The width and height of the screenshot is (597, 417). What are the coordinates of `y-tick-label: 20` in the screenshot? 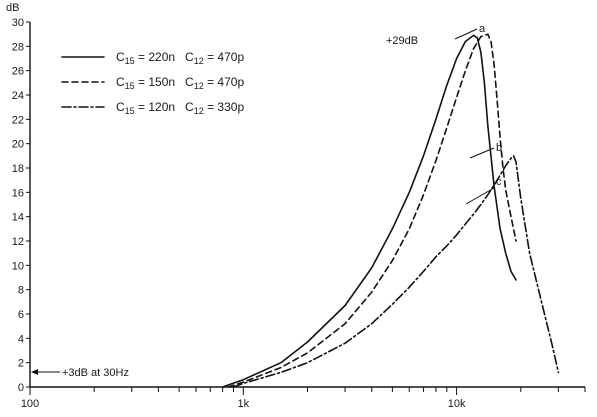 It's located at (18, 145).